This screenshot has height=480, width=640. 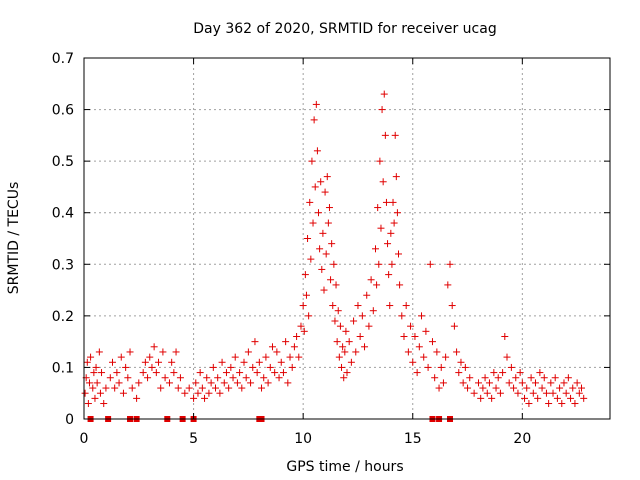 What do you see at coordinates (522, 439) in the screenshot?
I see `x-tick-label: 20` at bounding box center [522, 439].